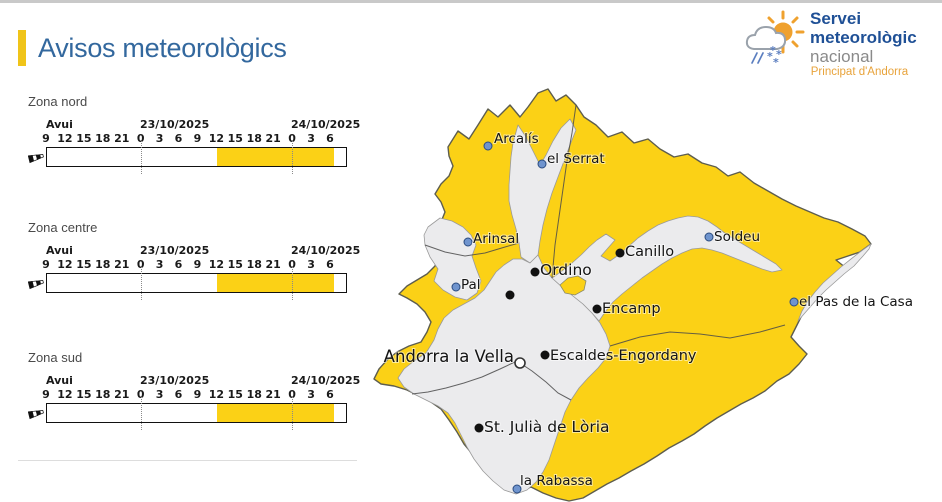 The image size is (942, 502). Describe the element at coordinates (576, 159) in the screenshot. I see `map-place-label: el Serrat` at that location.